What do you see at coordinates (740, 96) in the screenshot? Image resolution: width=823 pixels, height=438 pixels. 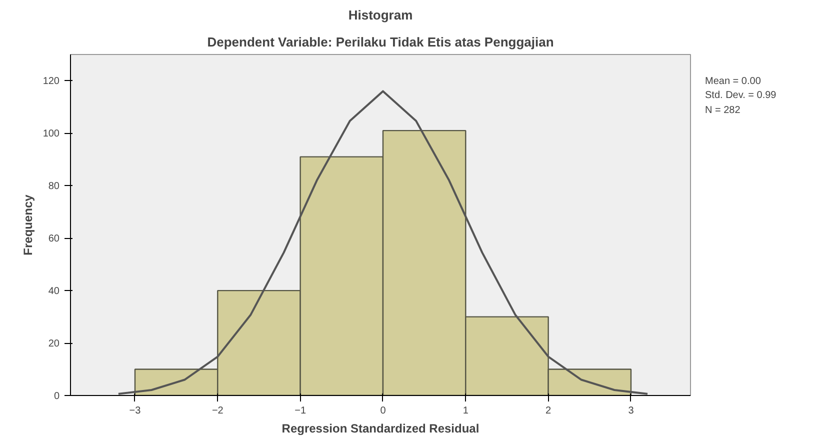 I see `text: Std. Dev. = 0.99` at bounding box center [740, 96].